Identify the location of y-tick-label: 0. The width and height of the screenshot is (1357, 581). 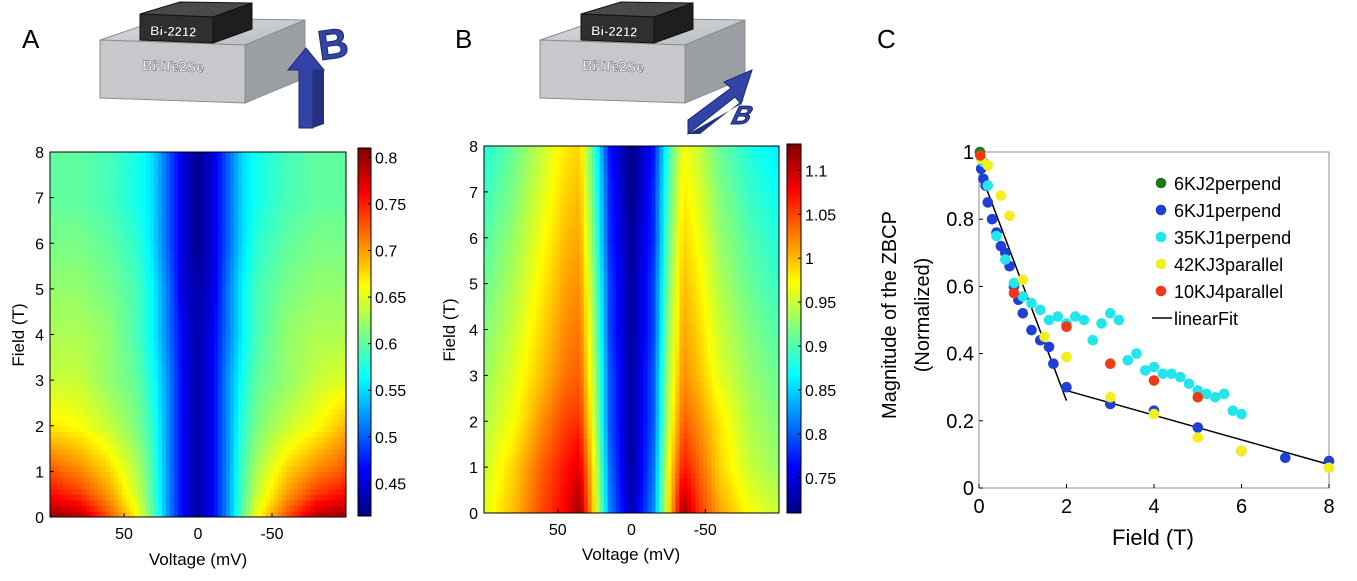
(39, 518).